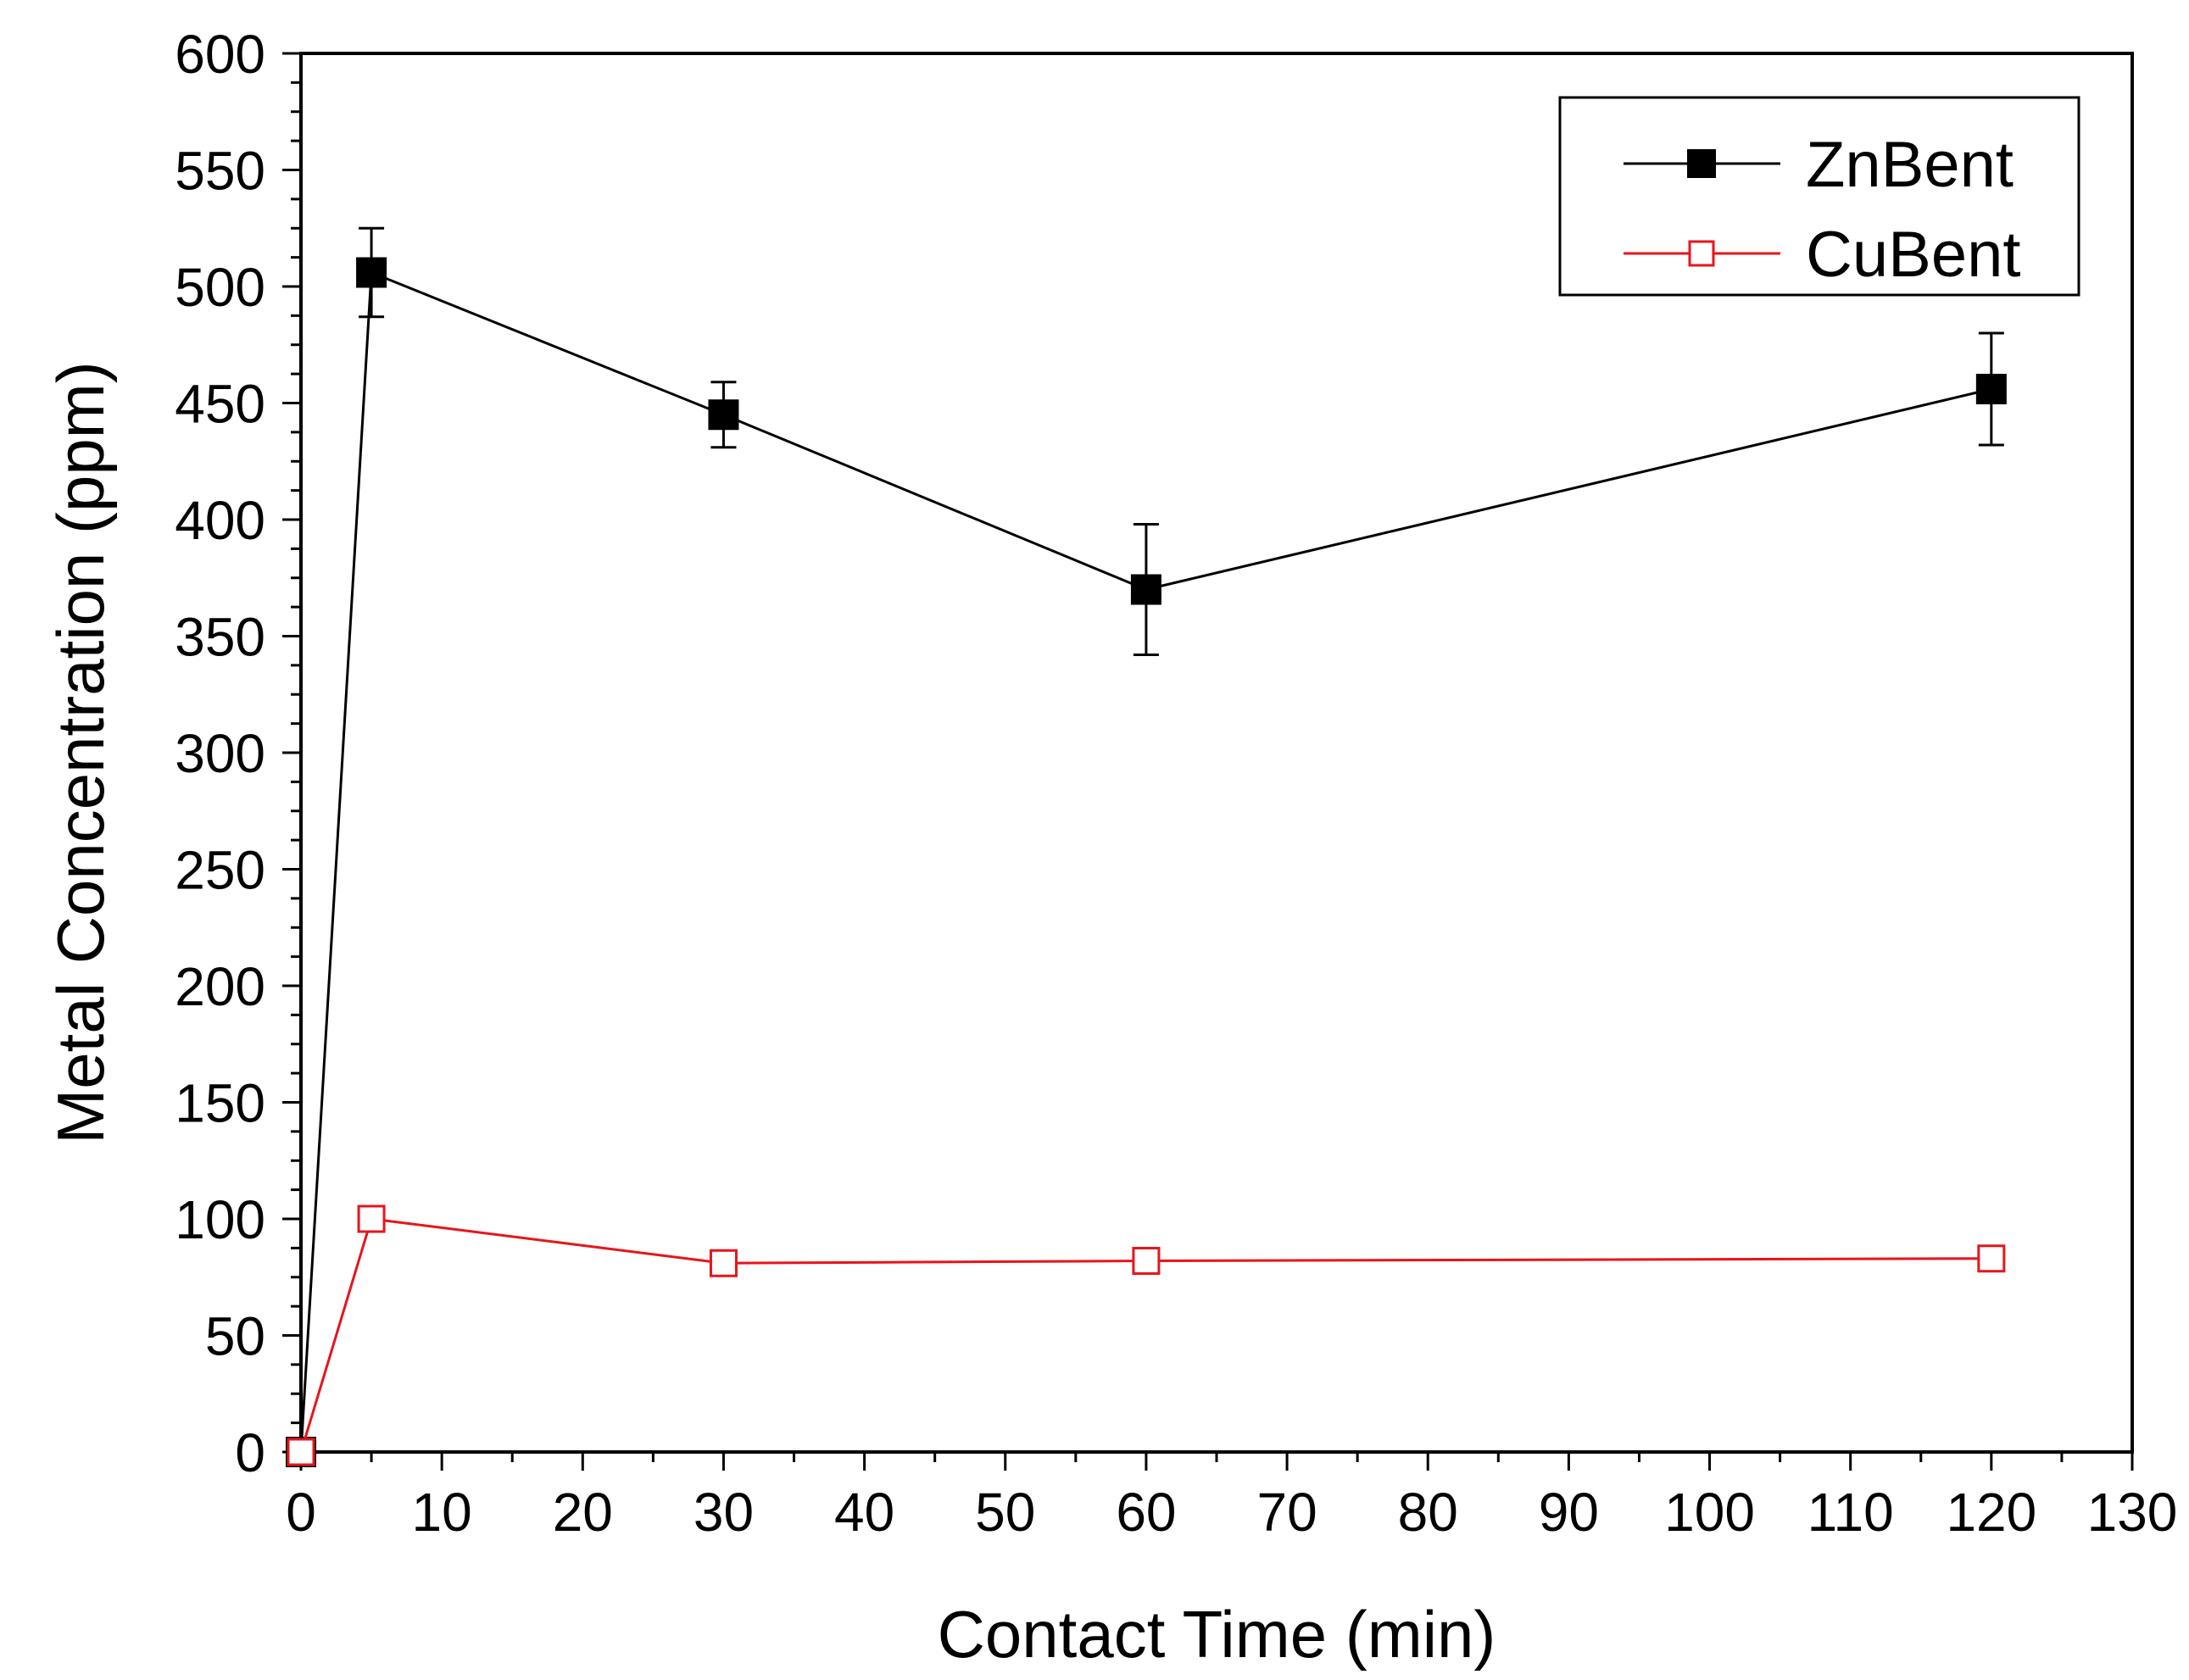 The height and width of the screenshot is (1680, 2189). I want to click on x-tick-label: 0, so click(301, 1512).